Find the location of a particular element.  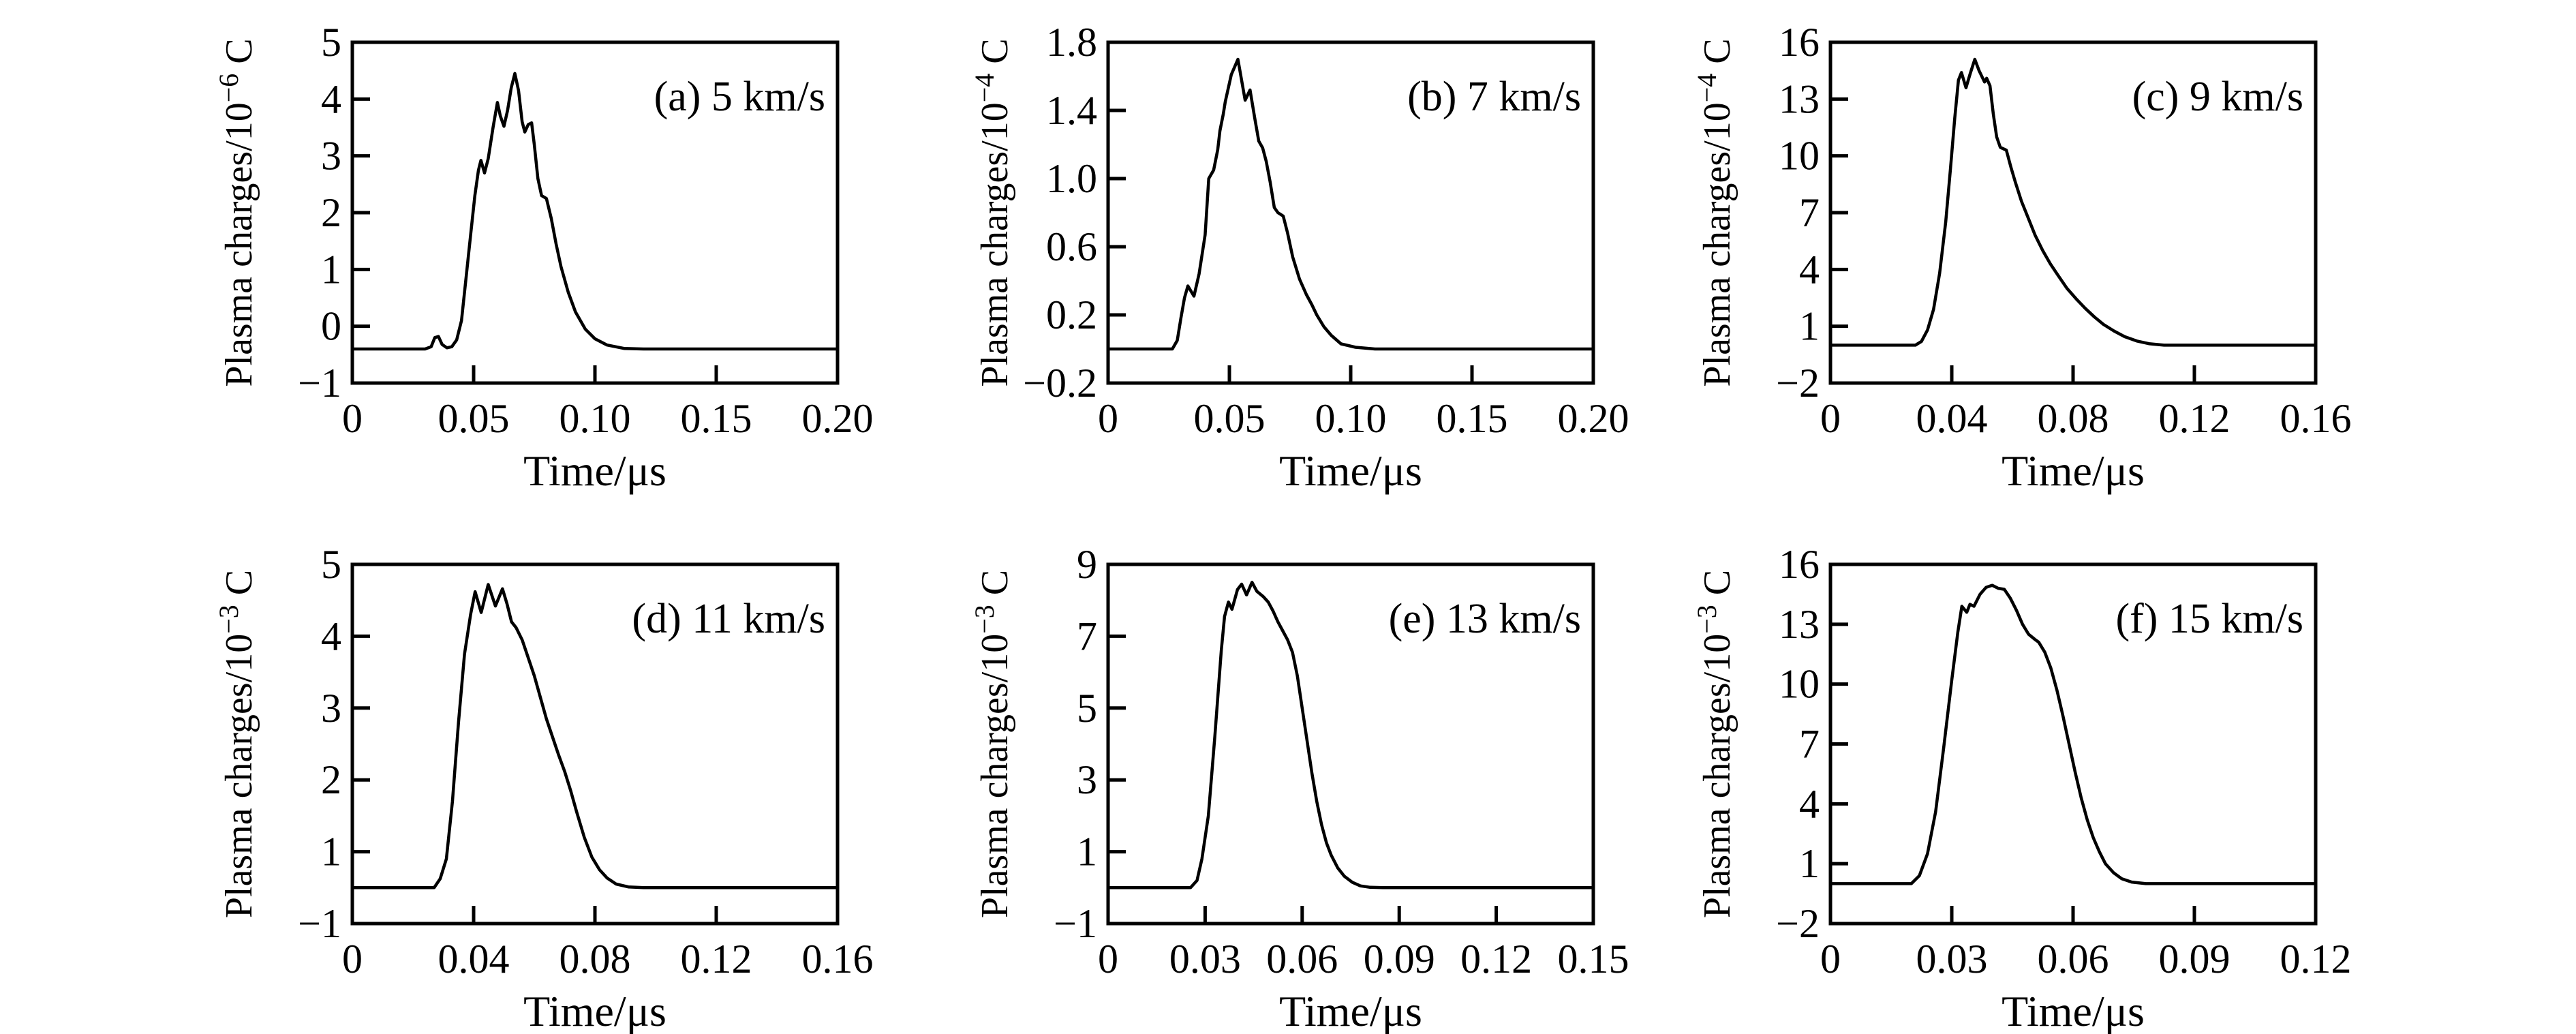

y-tick-label: 13 is located at coordinates (1799, 624).